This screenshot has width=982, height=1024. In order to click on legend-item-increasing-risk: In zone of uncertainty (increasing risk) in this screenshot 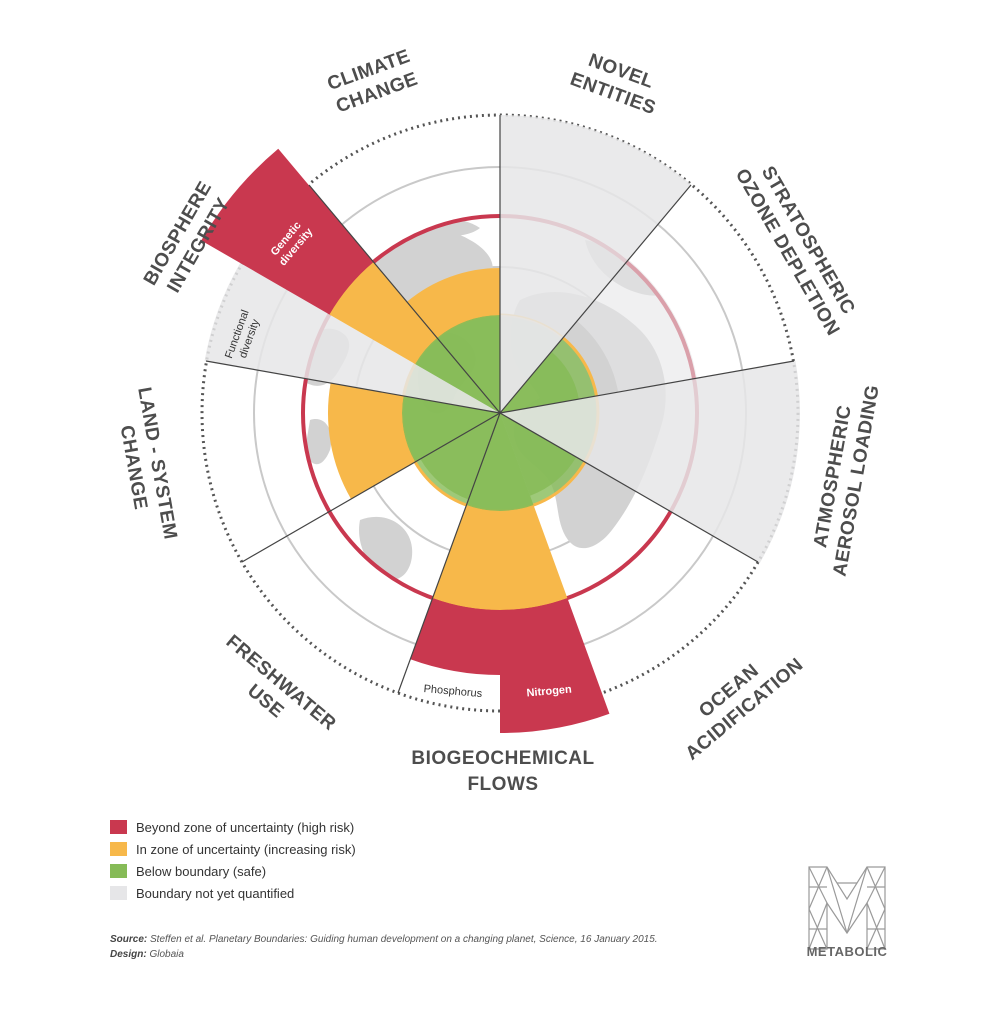, I will do `click(233, 849)`.